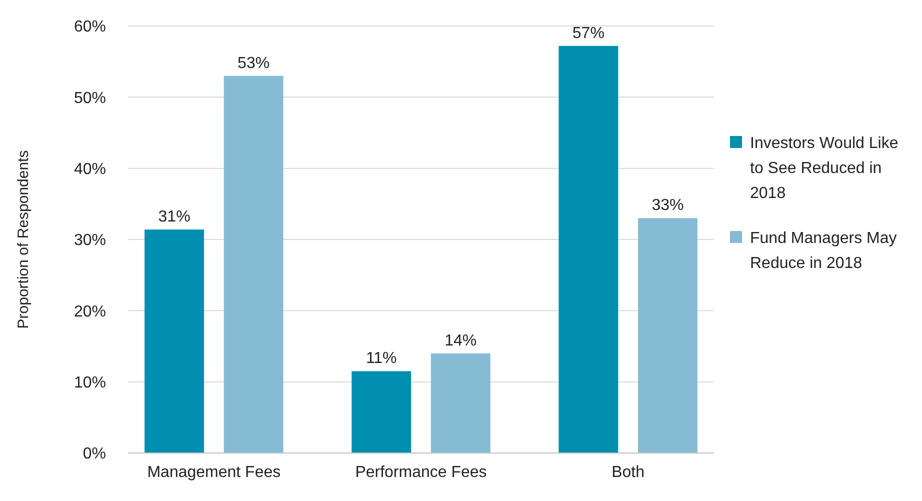 The image size is (922, 501). What do you see at coordinates (460, 341) in the screenshot?
I see `data-label: 14%` at bounding box center [460, 341].